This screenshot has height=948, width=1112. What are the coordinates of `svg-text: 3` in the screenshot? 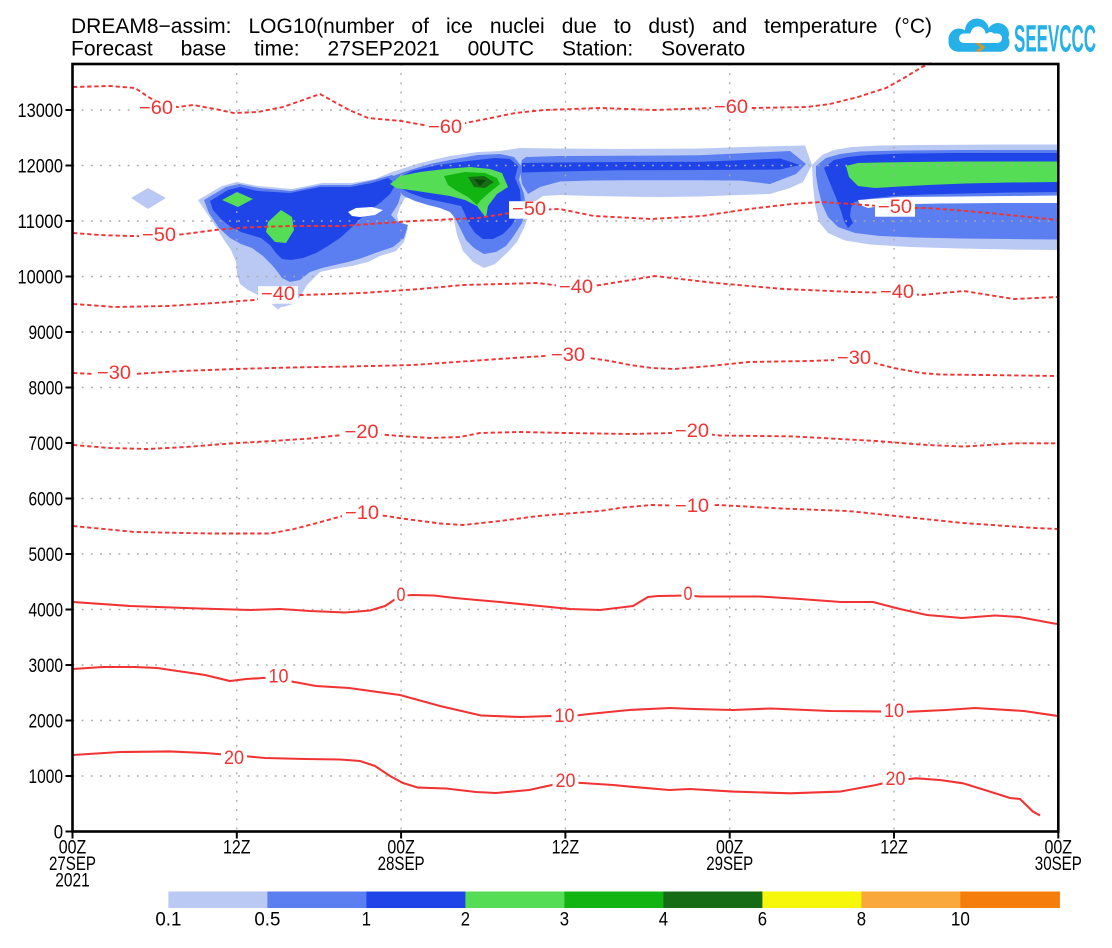 It's located at (564, 920).